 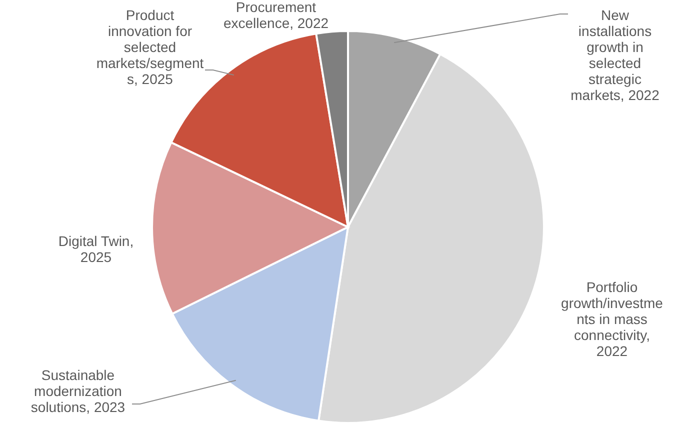 I want to click on slice-label: Product innovation for selected markets/segments, 2025, so click(x=150, y=47).